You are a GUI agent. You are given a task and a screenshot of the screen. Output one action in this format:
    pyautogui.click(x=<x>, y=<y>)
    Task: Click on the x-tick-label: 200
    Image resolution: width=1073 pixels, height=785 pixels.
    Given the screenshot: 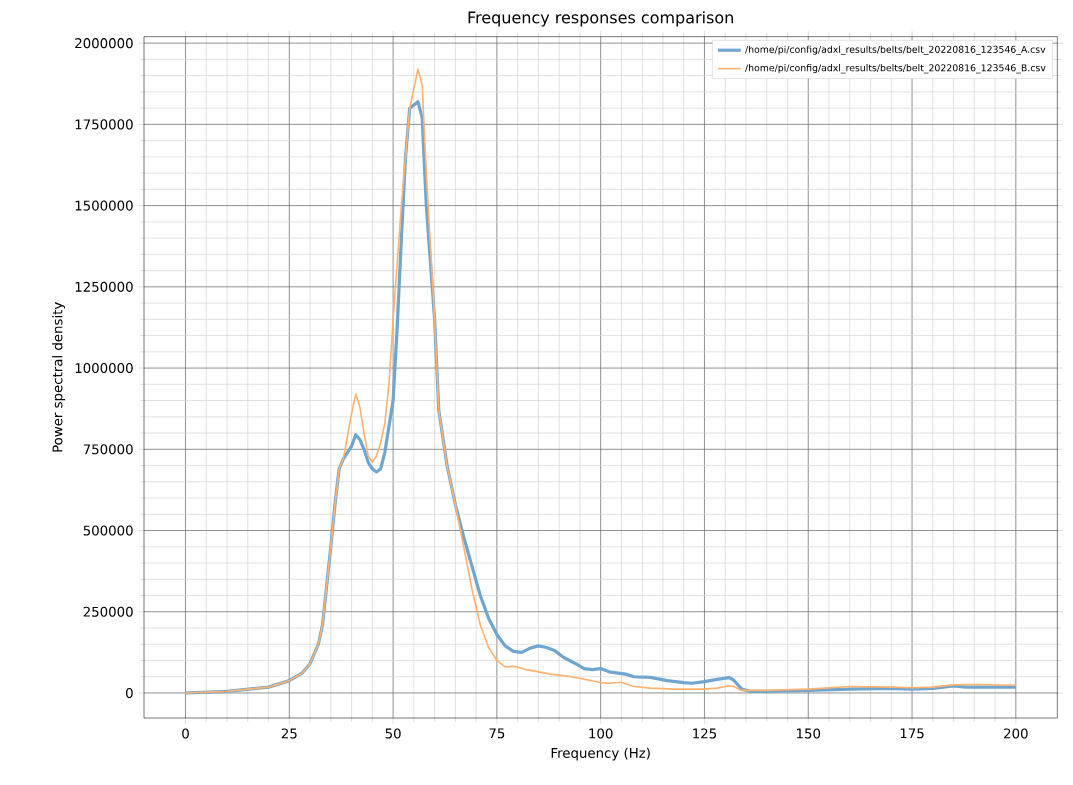 What is the action you would take?
    pyautogui.click(x=1016, y=733)
    